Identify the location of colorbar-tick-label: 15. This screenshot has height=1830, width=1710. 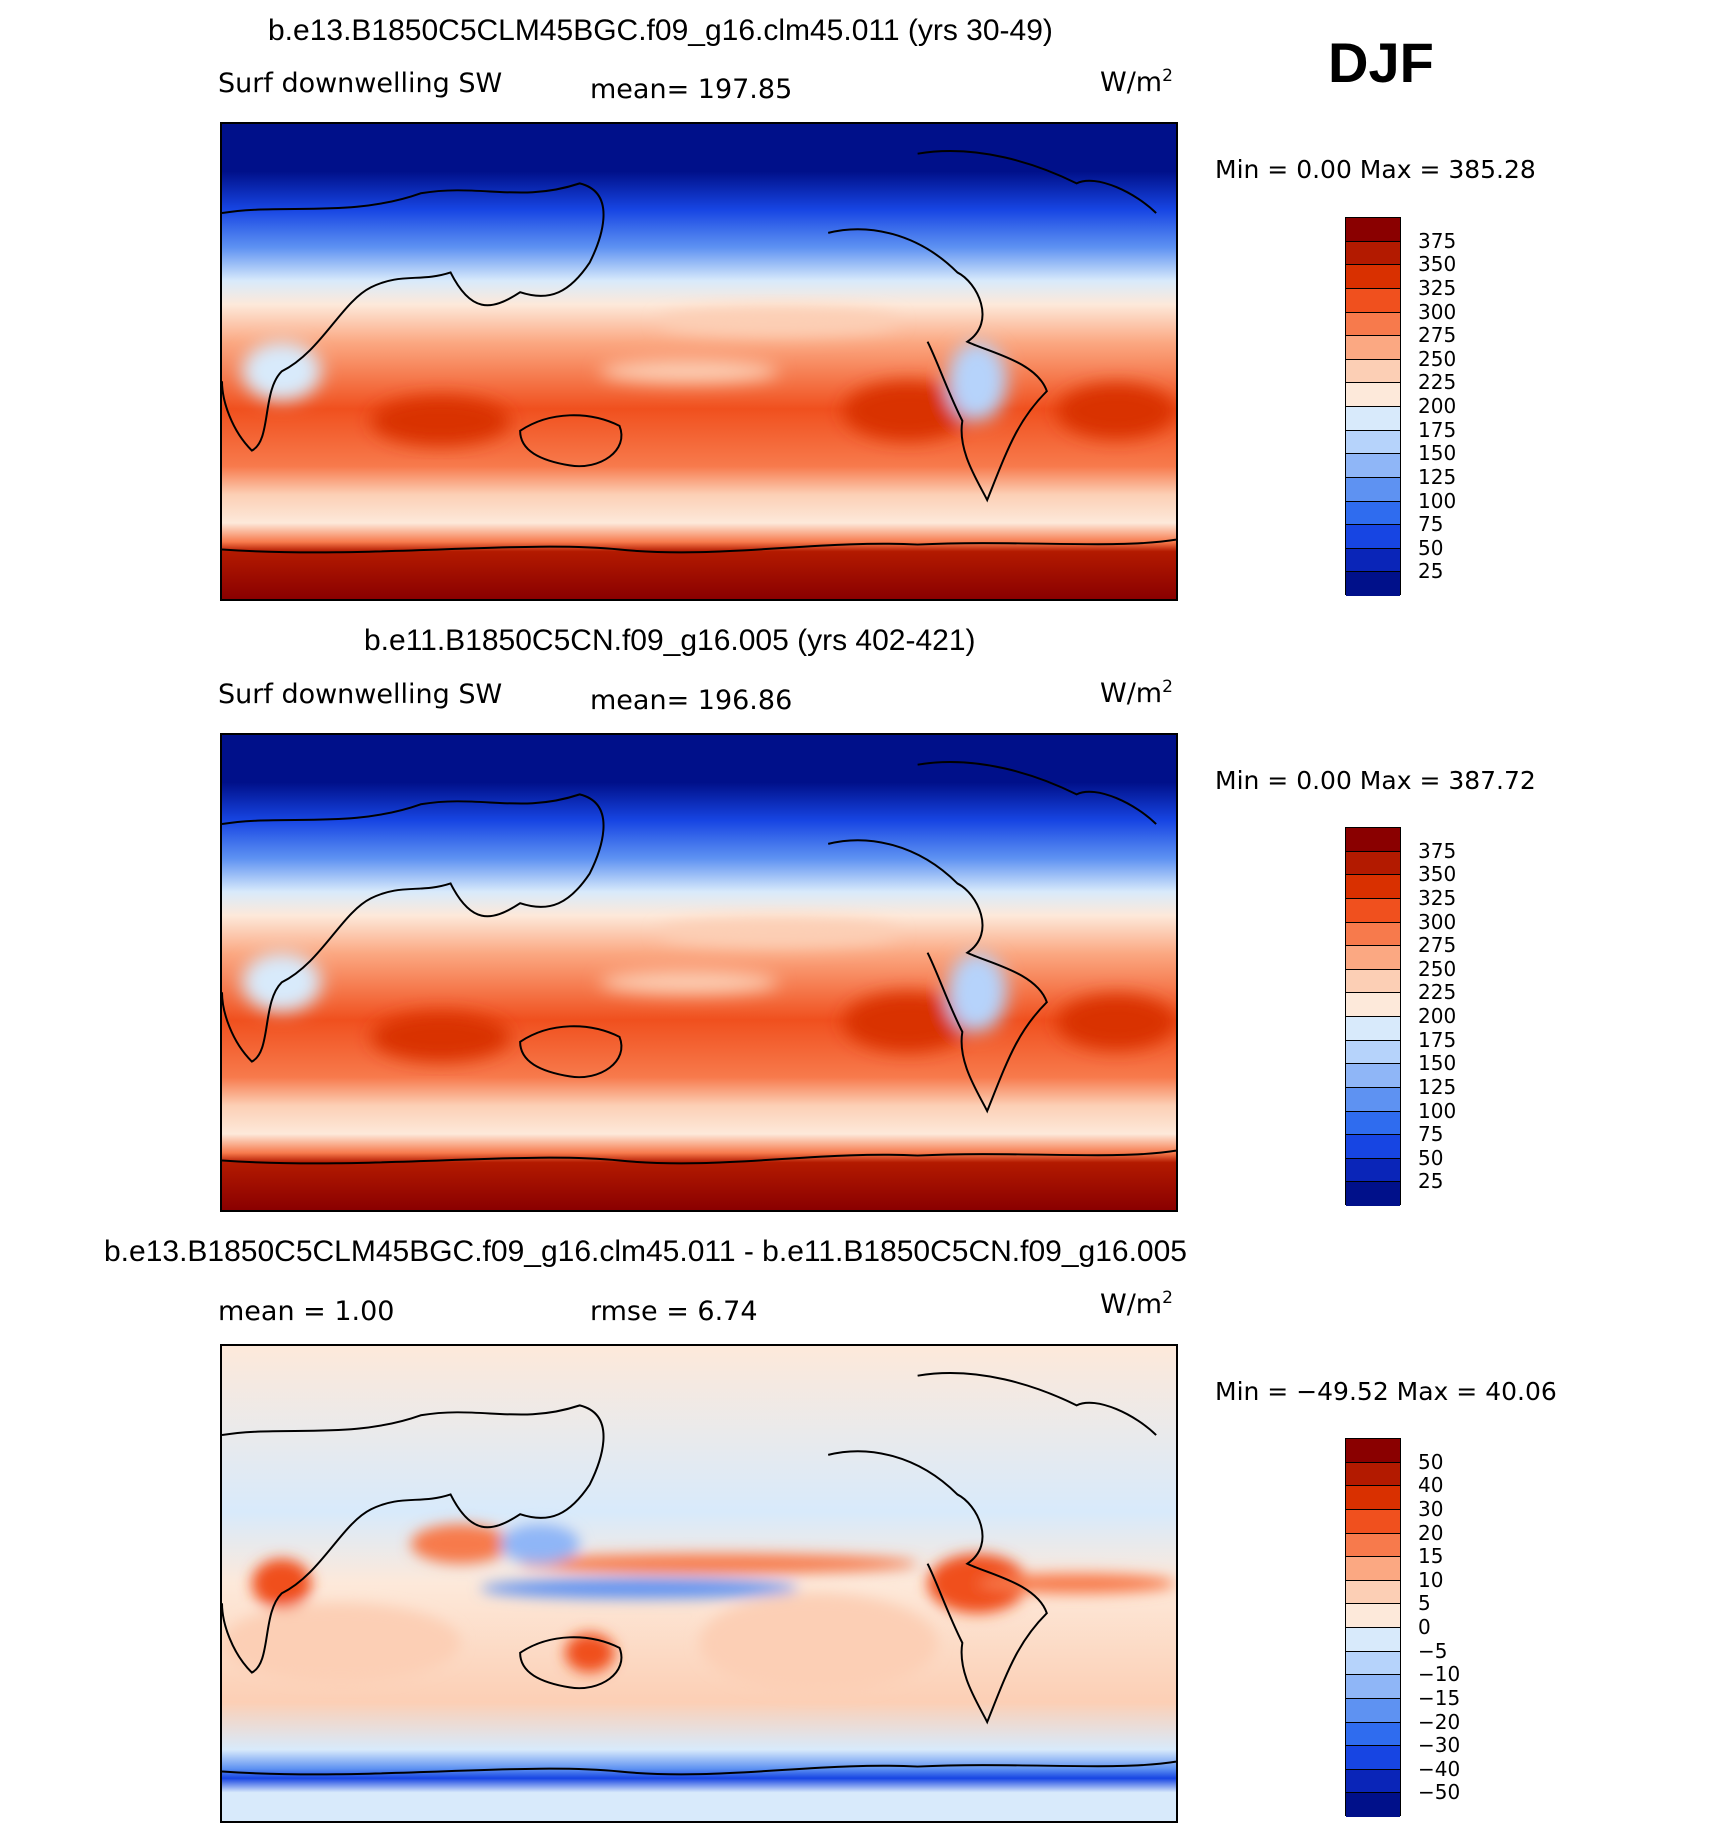
(1431, 1556).